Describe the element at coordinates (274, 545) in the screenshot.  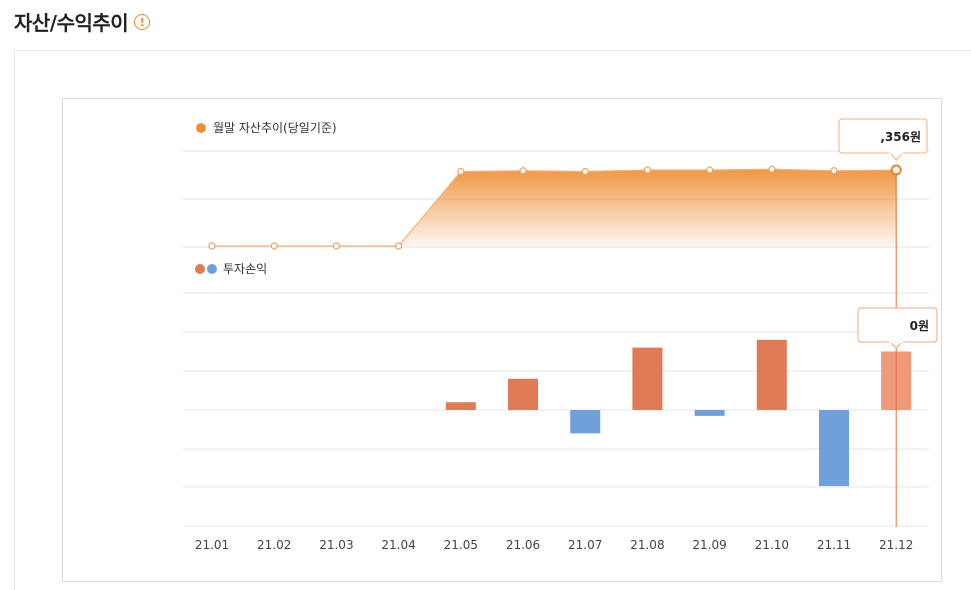
I see `x-tick-label: 21.02` at that location.